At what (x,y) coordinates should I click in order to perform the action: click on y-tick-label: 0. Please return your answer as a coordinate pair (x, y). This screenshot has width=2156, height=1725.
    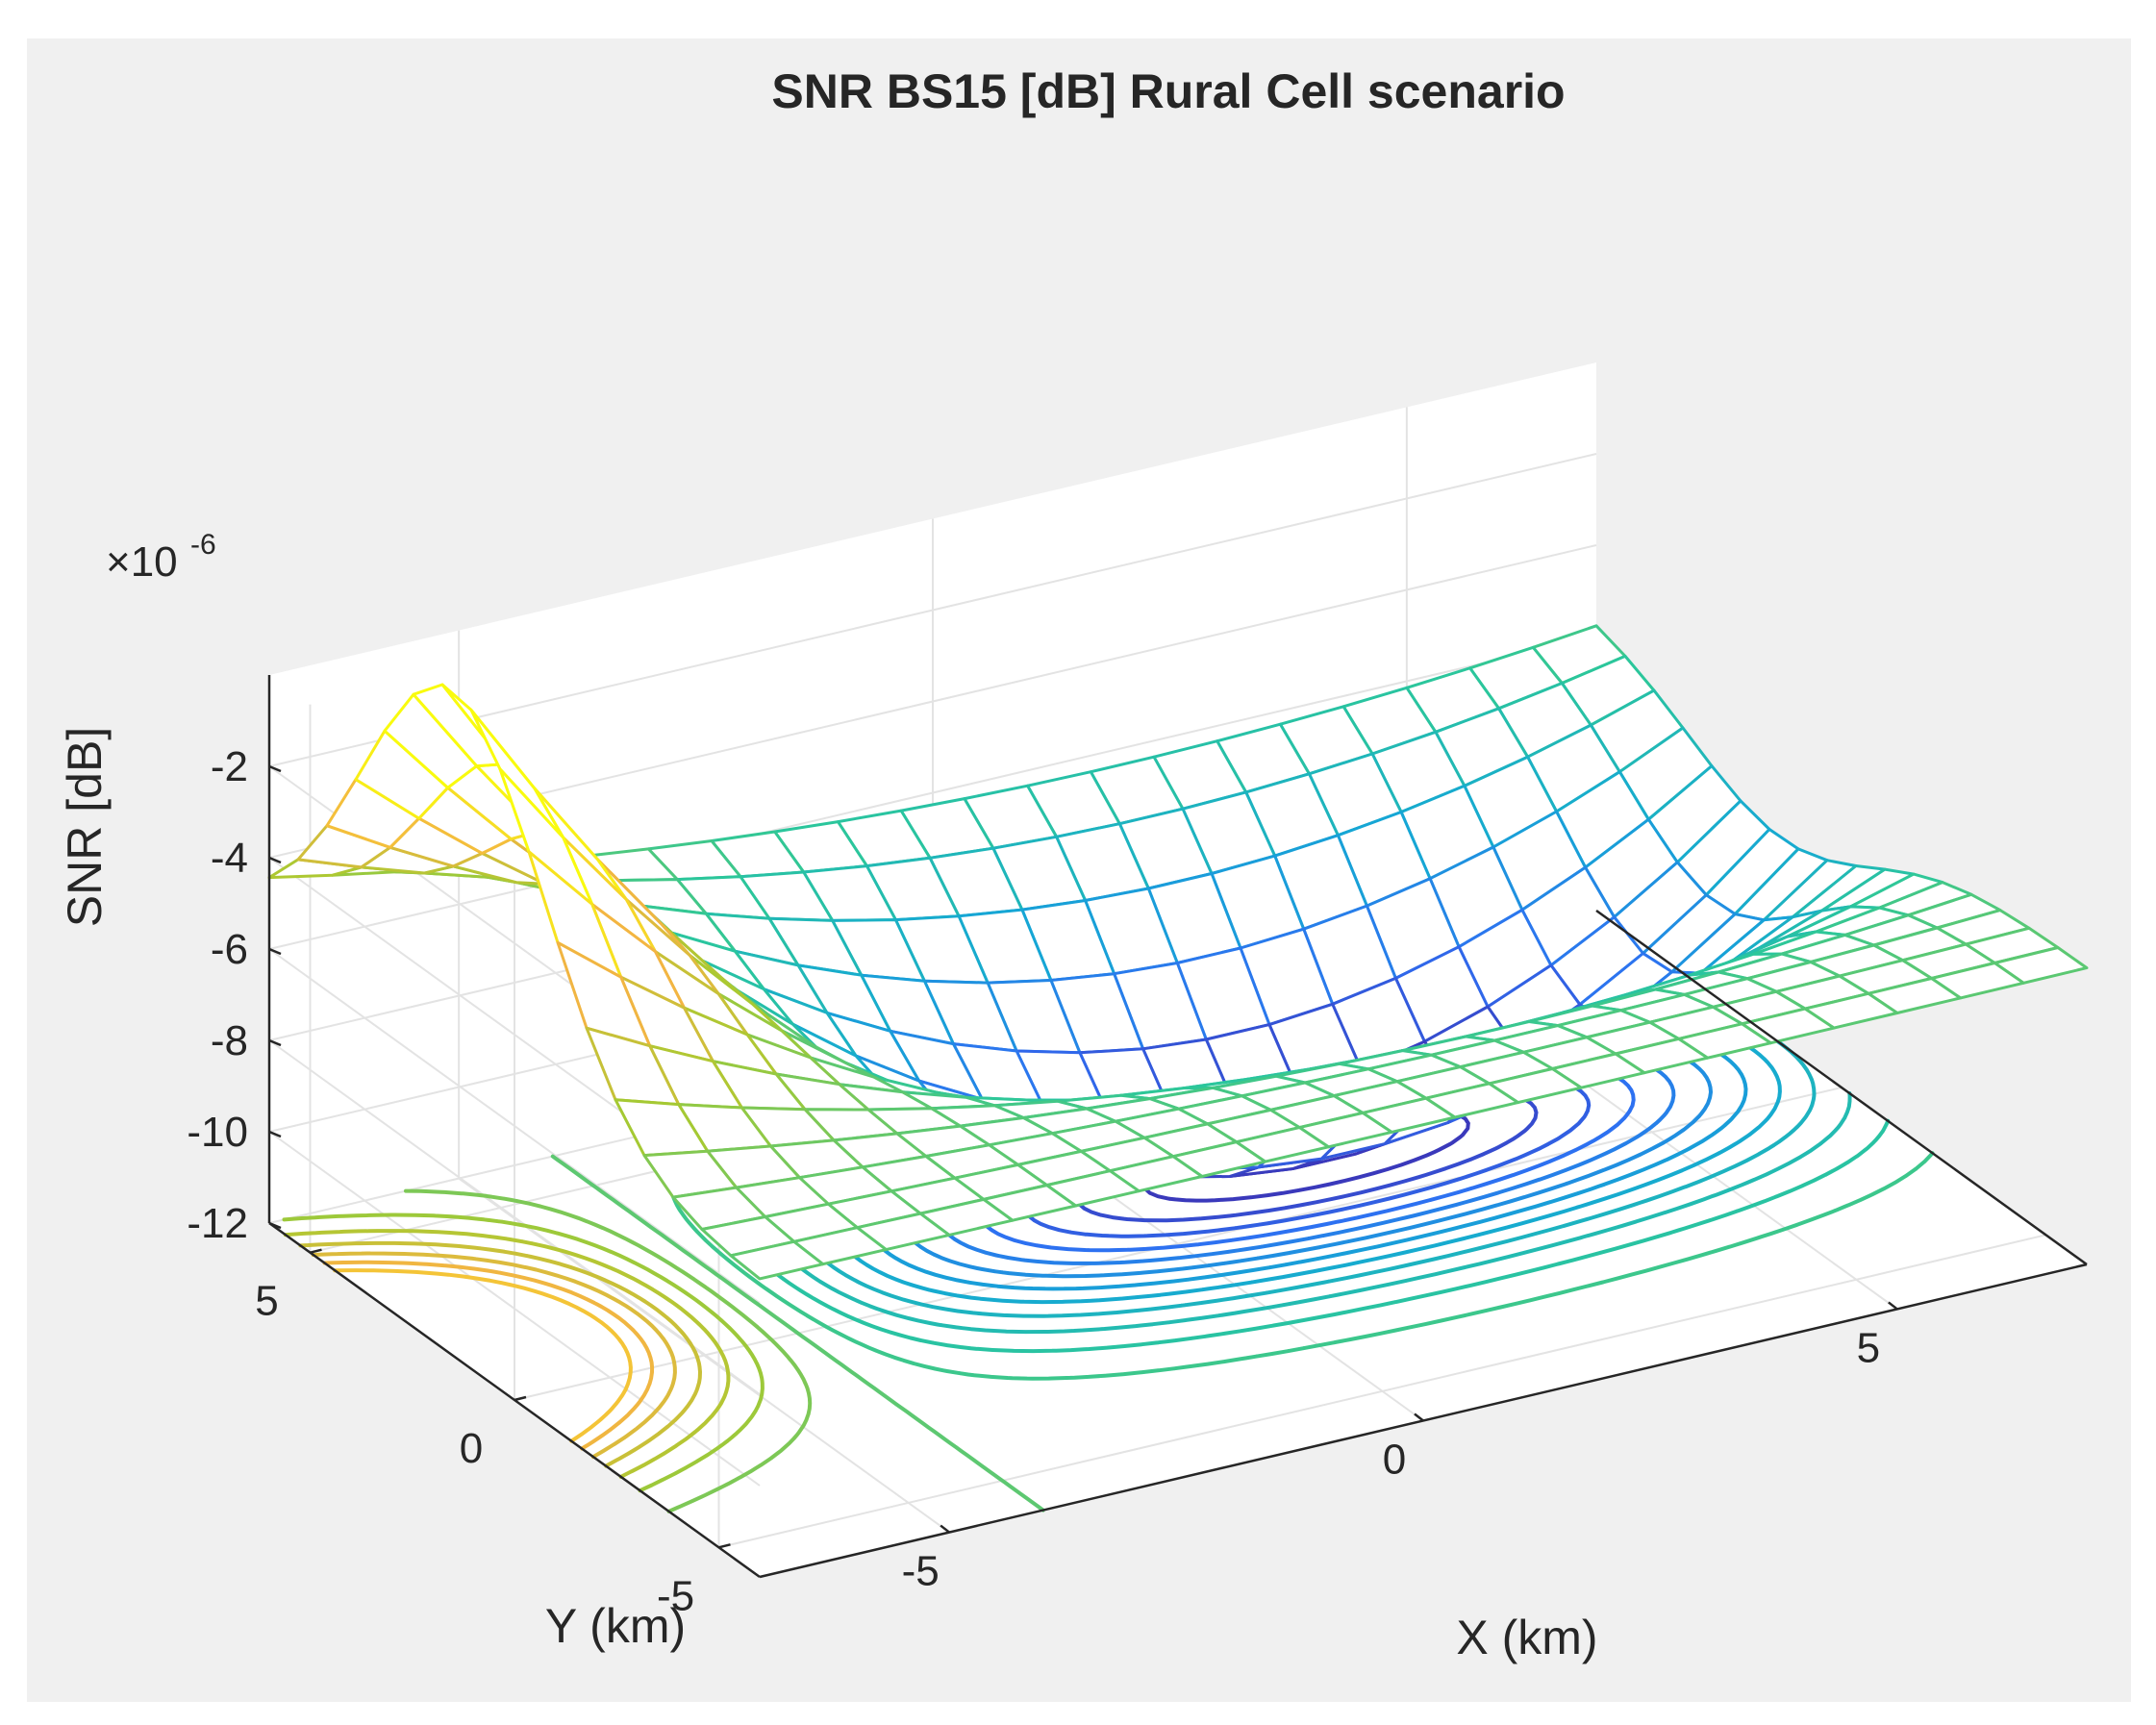
    Looking at the image, I should click on (471, 1448).